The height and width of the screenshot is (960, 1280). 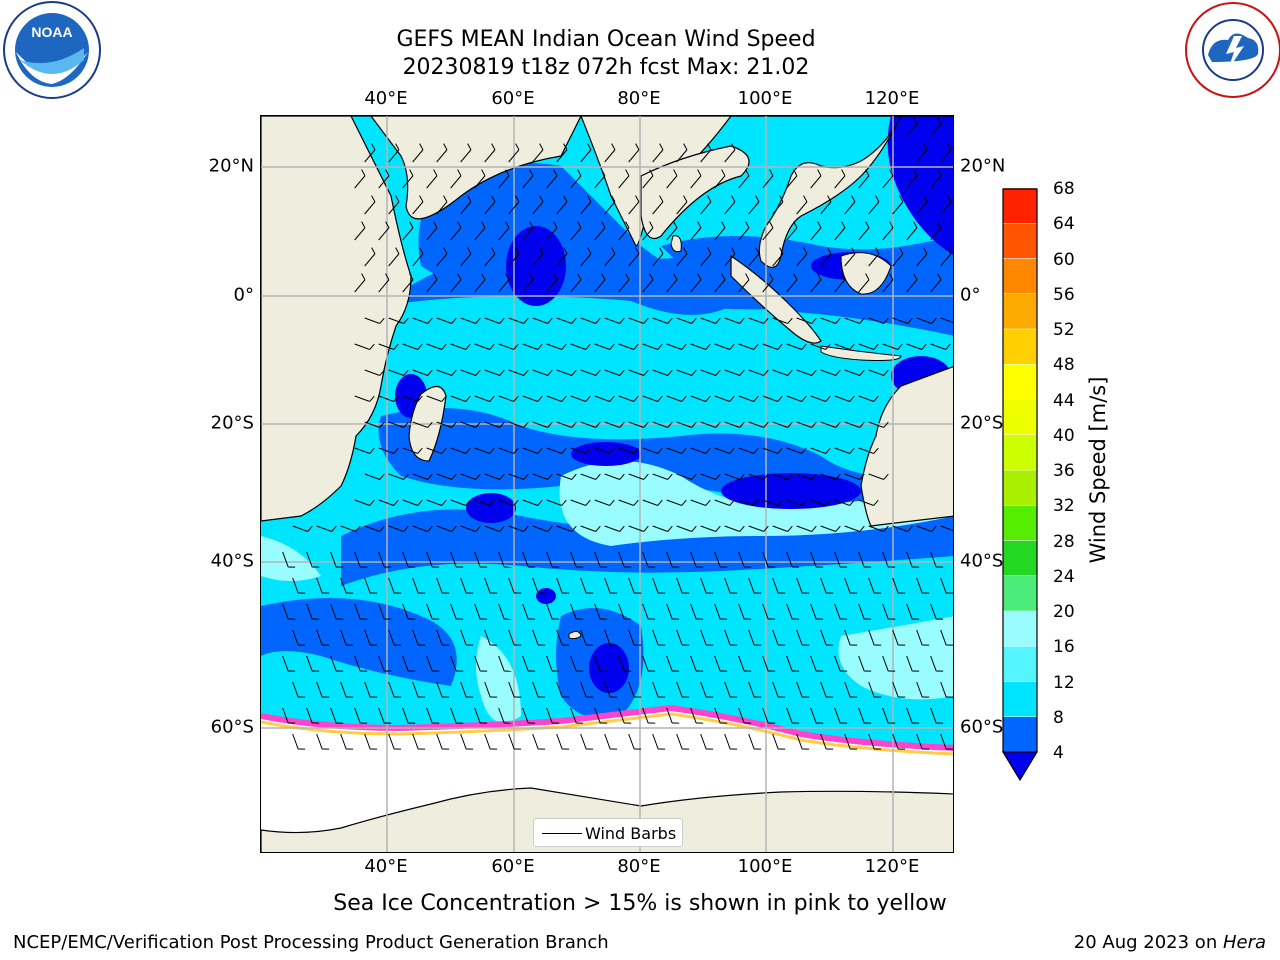 What do you see at coordinates (676, 244) in the screenshot?
I see `land-sri-lanka` at bounding box center [676, 244].